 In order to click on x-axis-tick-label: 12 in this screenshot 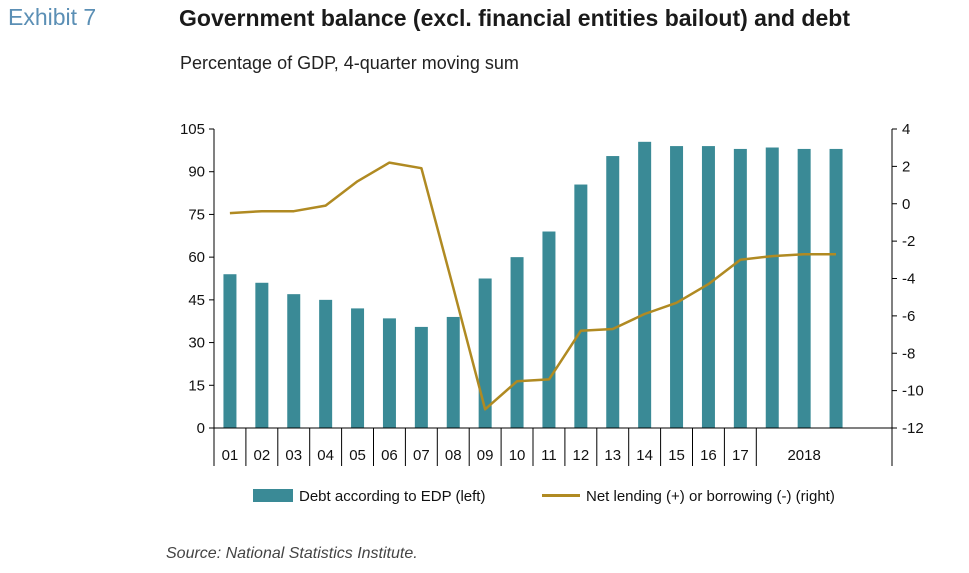, I will do `click(581, 455)`.